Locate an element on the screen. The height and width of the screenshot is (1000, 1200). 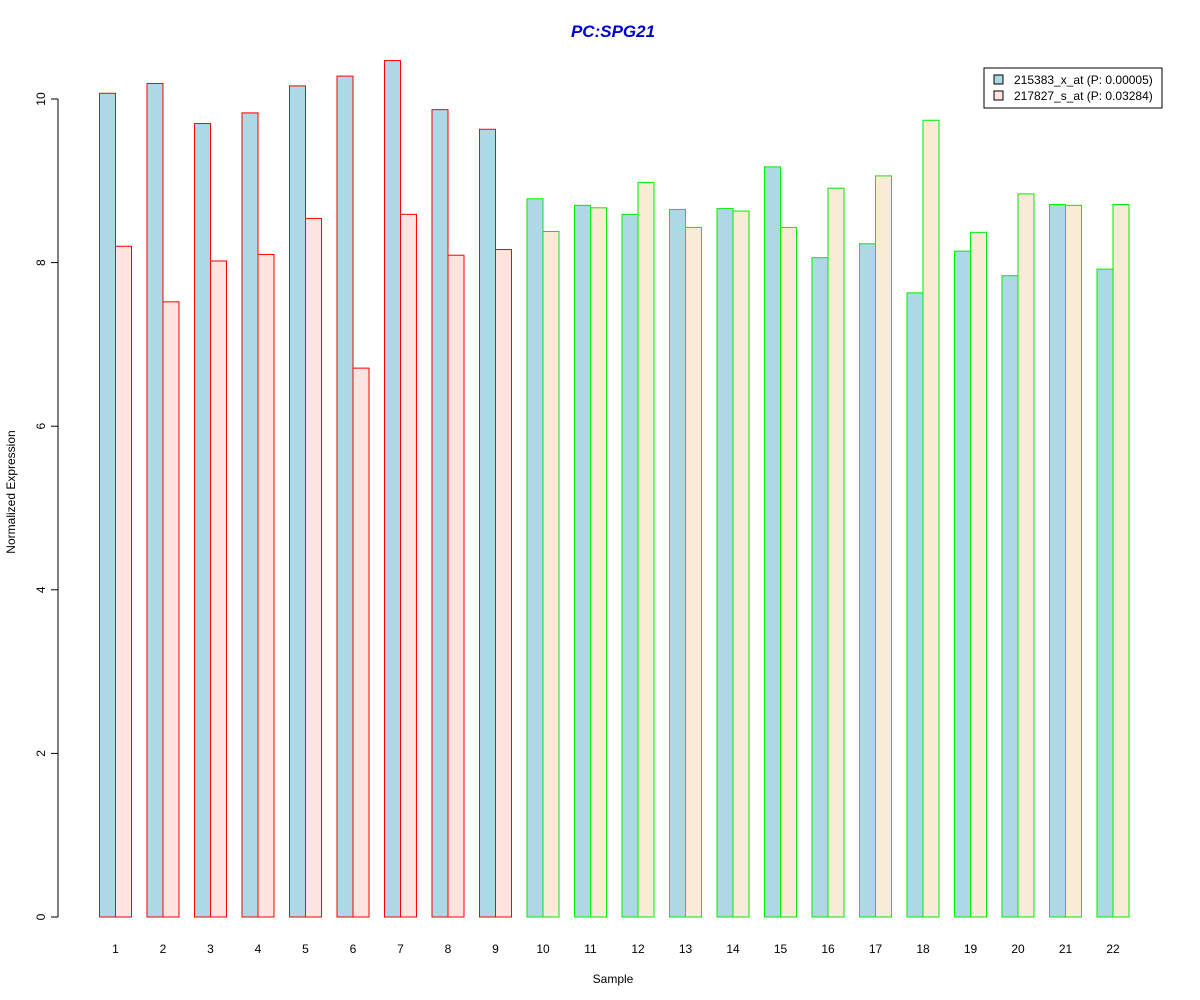
y-tick-label: 6 is located at coordinates (41, 426).